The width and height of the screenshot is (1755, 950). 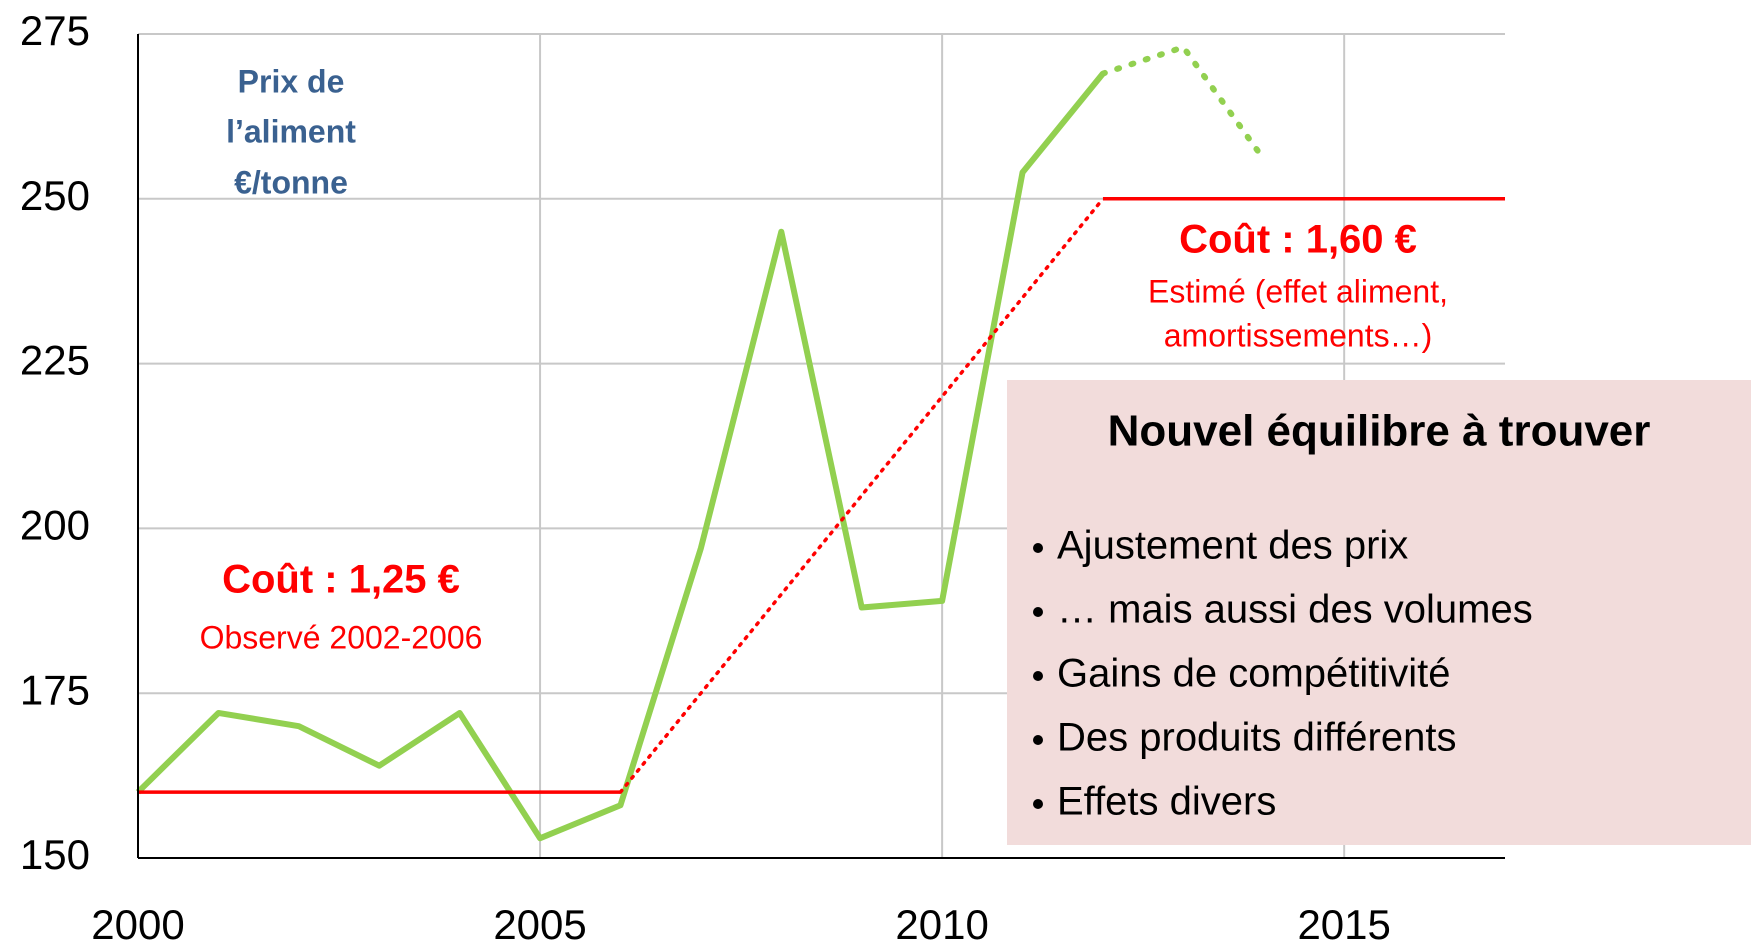 What do you see at coordinates (1298, 291) in the screenshot?
I see `annotation: Estimé (effet aliment,` at bounding box center [1298, 291].